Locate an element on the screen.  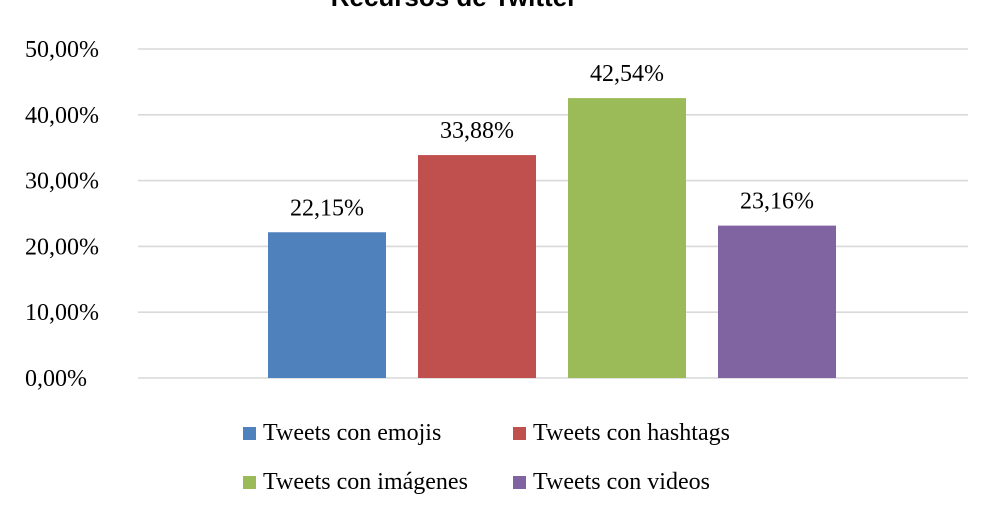
legend-label: Tweets con imágenes is located at coordinates (365, 482).